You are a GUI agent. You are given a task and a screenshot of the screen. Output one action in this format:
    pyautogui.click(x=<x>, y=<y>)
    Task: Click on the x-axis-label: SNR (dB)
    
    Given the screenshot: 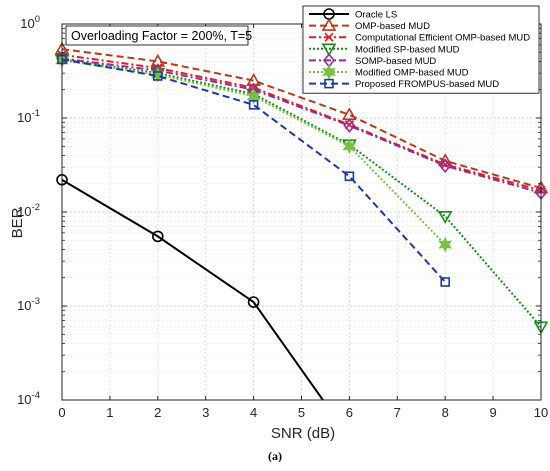 What is the action you would take?
    pyautogui.click(x=303, y=433)
    